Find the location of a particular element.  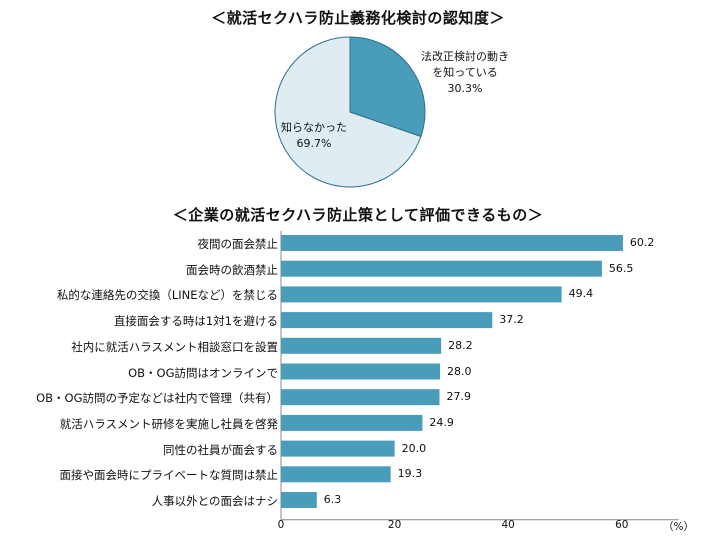

bar-category-label: OB・OG訪問はオンラインで is located at coordinates (203, 372).